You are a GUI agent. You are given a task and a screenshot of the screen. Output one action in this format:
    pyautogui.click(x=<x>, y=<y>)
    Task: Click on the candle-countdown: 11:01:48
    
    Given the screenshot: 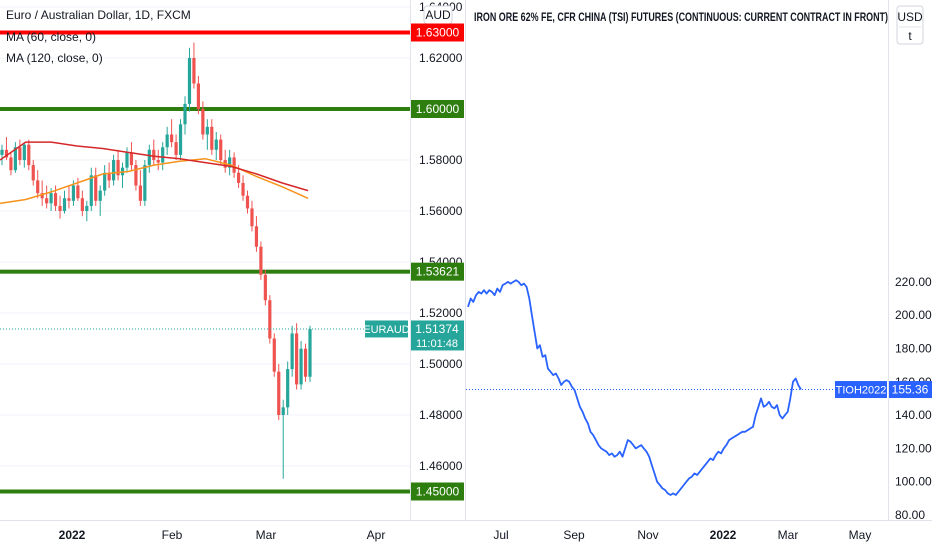 What is the action you would take?
    pyautogui.click(x=437, y=344)
    